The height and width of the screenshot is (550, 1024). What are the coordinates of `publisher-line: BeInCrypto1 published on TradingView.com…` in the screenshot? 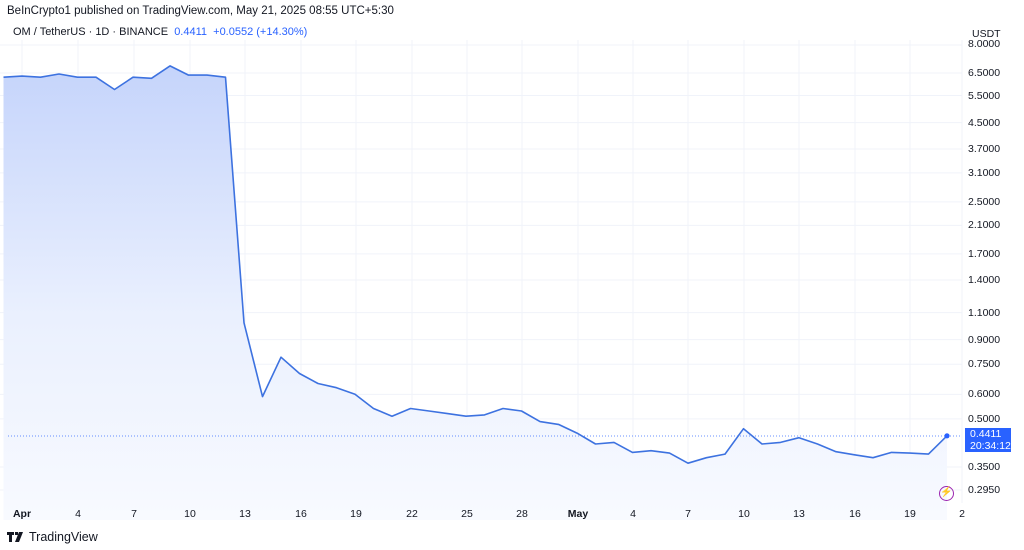 It's located at (200, 11).